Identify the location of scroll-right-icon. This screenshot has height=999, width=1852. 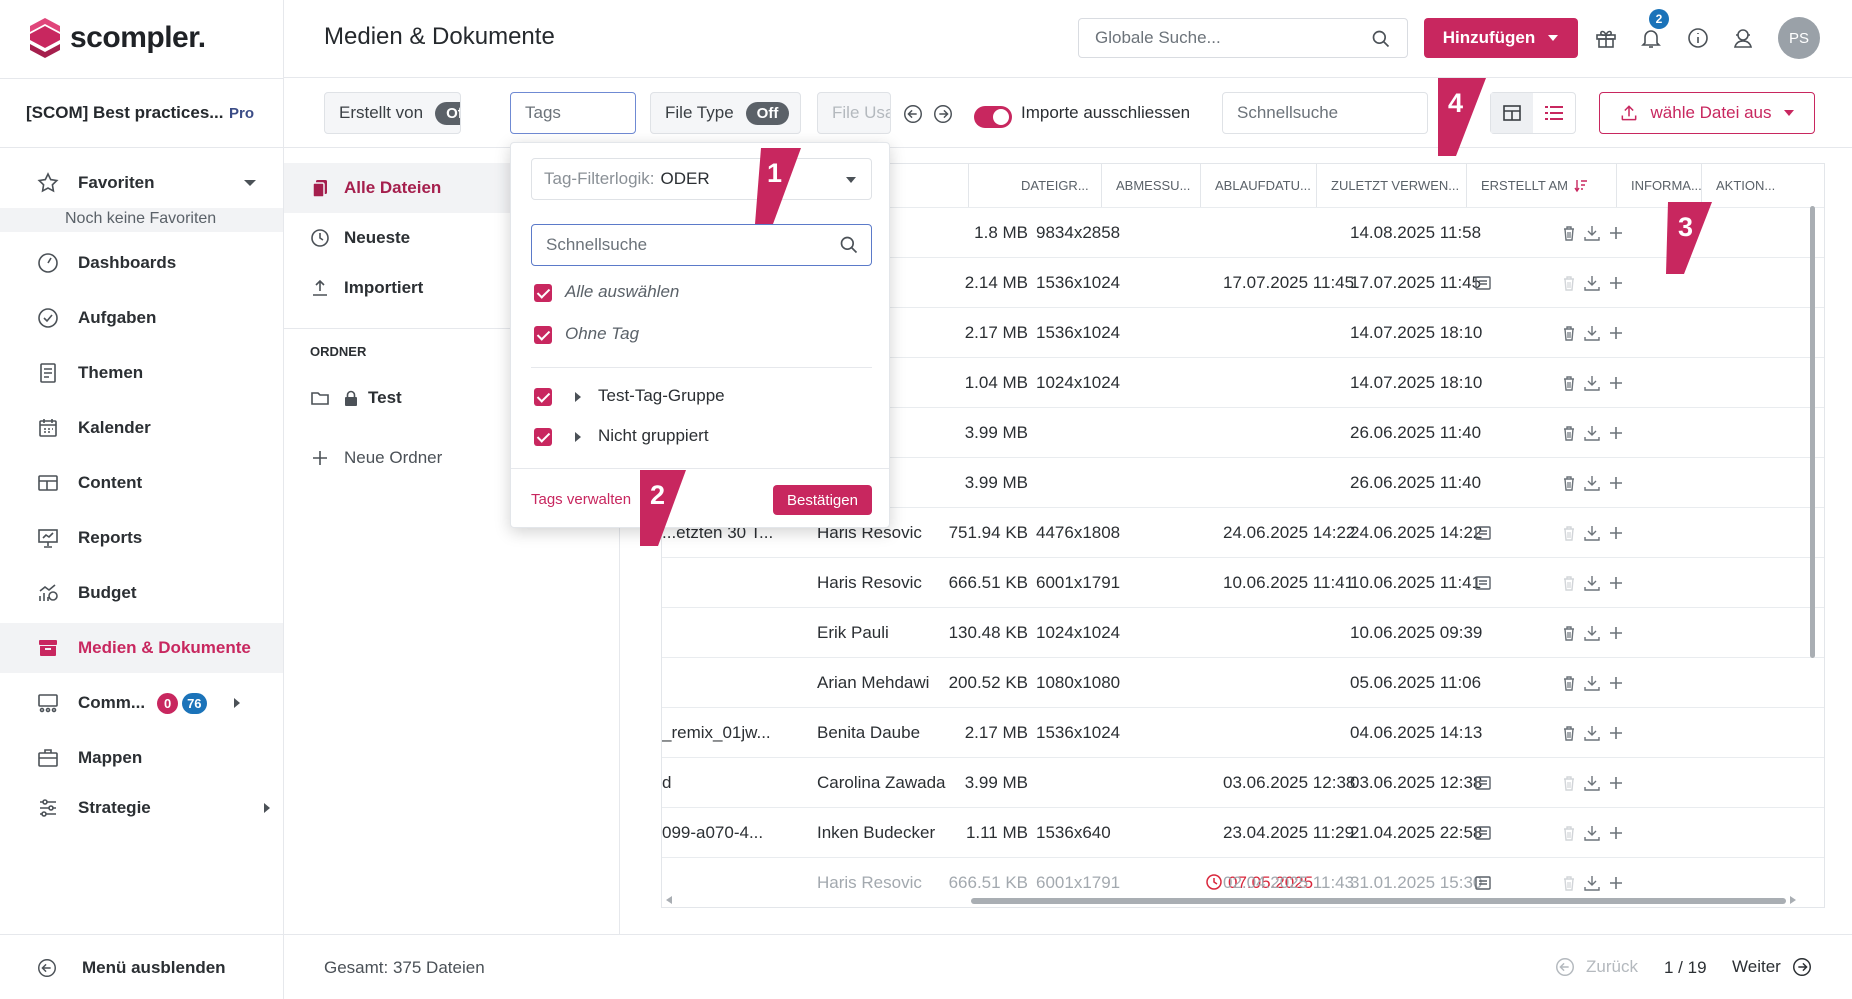
(943, 114).